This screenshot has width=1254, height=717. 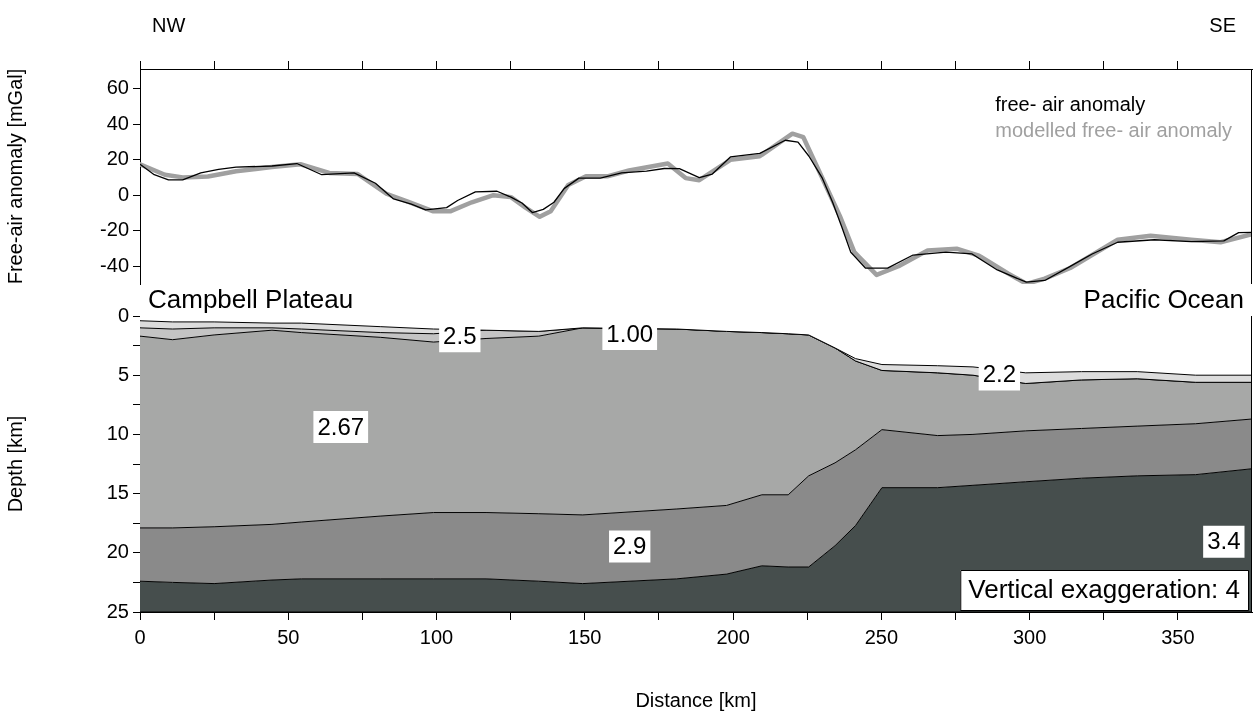 I want to click on y-axis-title: Free-air anomaly [mGal], so click(x=14, y=176).